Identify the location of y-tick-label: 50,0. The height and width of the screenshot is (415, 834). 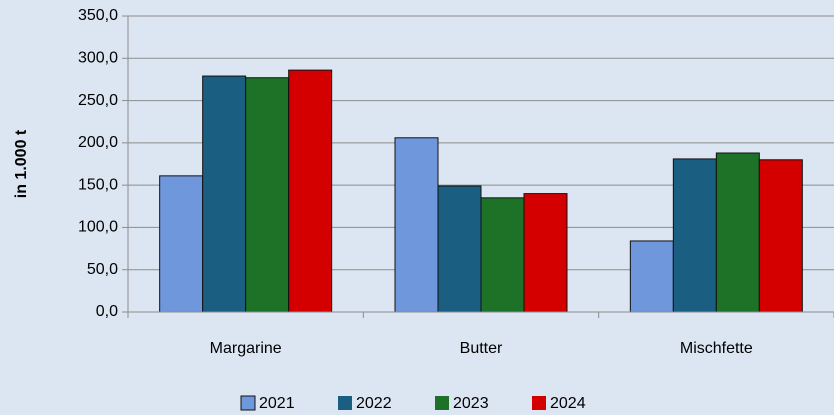
(102, 269).